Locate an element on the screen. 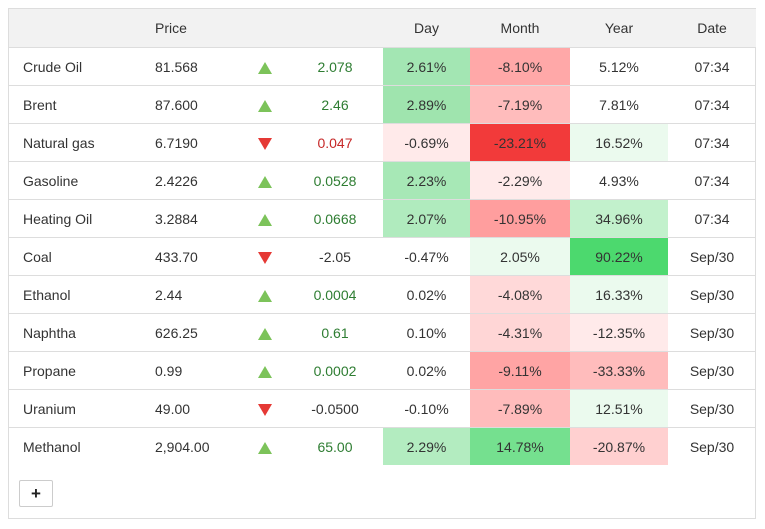  month-cell: -2.29% is located at coordinates (520, 180).